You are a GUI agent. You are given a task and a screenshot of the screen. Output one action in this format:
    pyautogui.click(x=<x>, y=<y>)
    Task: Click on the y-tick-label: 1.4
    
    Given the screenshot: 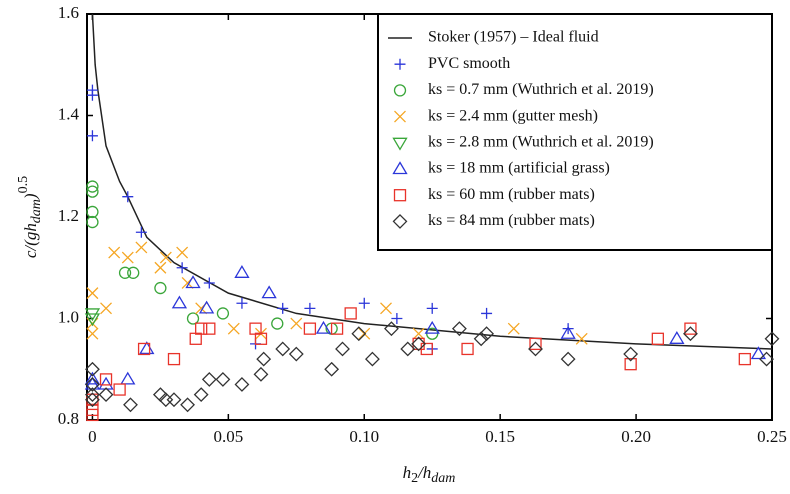 What is the action you would take?
    pyautogui.click(x=69, y=113)
    